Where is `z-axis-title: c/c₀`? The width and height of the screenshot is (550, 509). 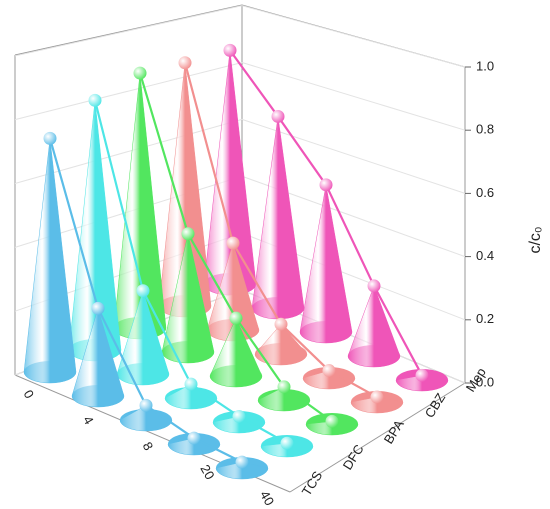 z-axis-title: c/c₀ is located at coordinates (535, 239).